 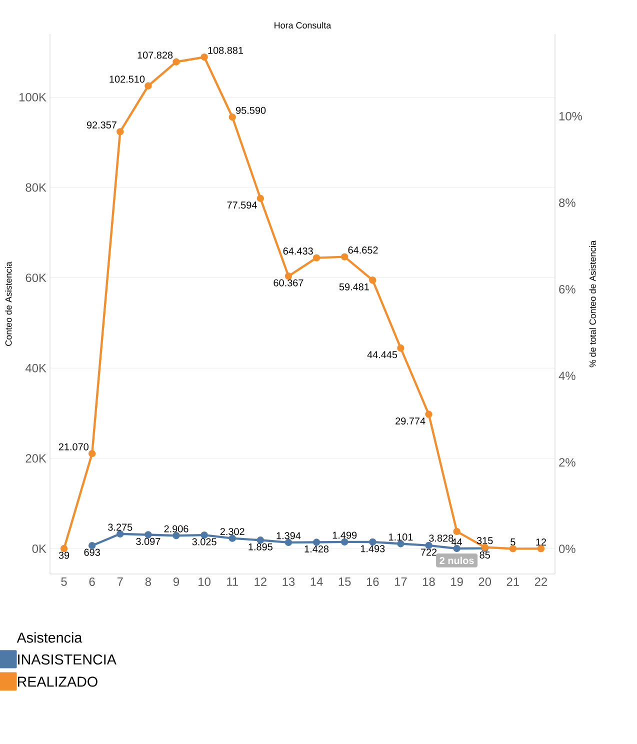 I want to click on data-label: 102.510, so click(x=127, y=79).